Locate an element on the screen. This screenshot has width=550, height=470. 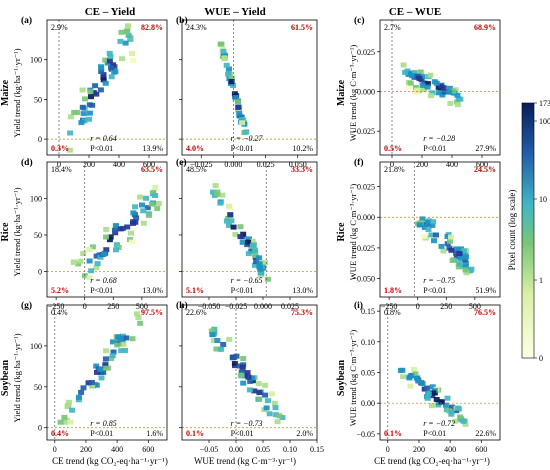
quadrant-bottom-right: 51.9% is located at coordinates (485, 290).